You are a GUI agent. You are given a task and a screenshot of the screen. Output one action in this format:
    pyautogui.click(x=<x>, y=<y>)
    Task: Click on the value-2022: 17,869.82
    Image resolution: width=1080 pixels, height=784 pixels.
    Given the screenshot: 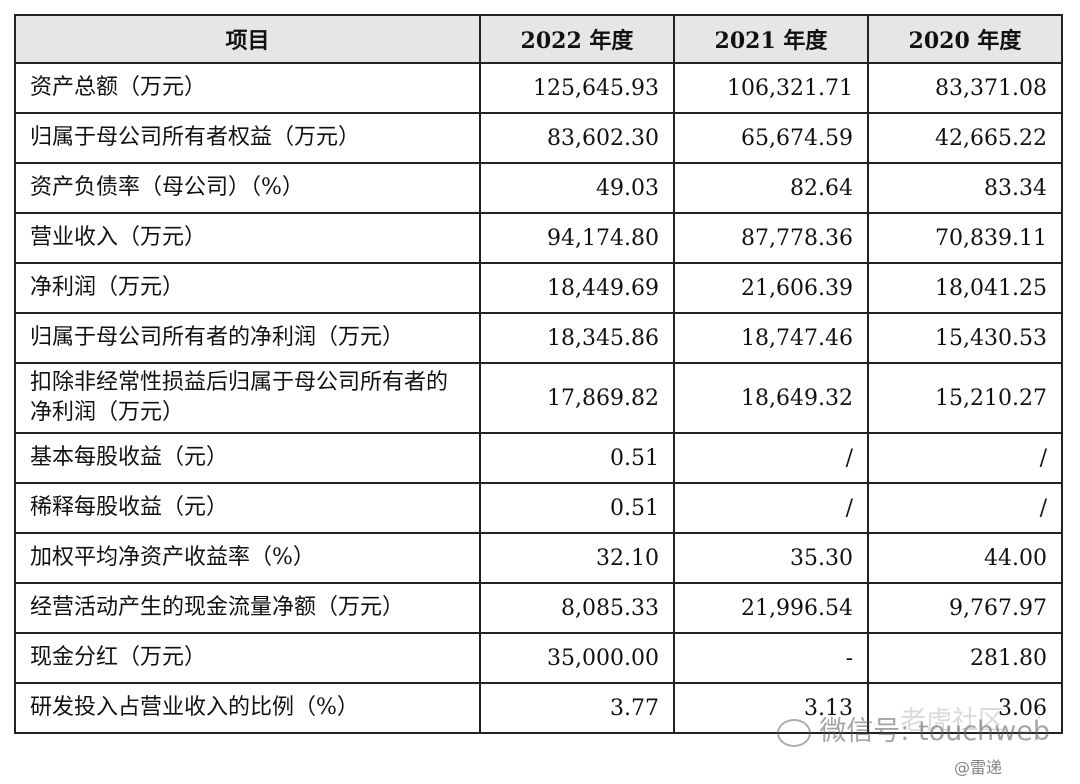 What is the action you would take?
    pyautogui.click(x=577, y=398)
    